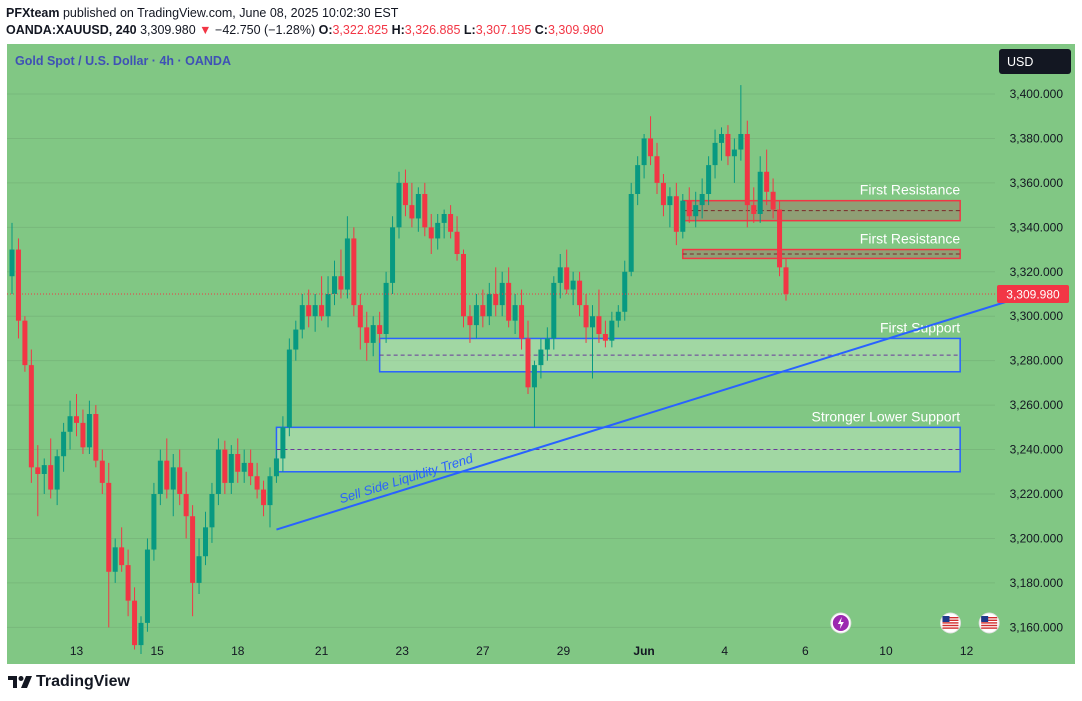  I want to click on open-value: 3,322.825, so click(360, 30).